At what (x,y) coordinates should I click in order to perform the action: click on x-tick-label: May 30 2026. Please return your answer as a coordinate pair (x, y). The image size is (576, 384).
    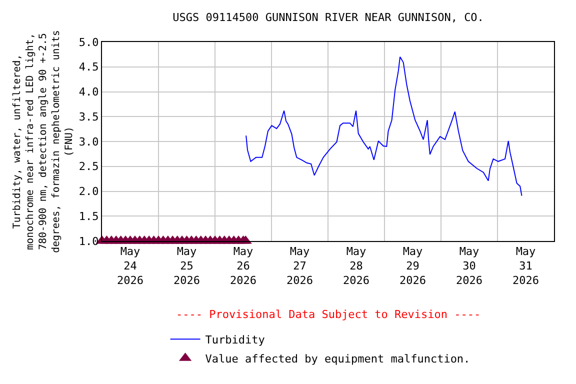
    Looking at the image, I should click on (469, 266).